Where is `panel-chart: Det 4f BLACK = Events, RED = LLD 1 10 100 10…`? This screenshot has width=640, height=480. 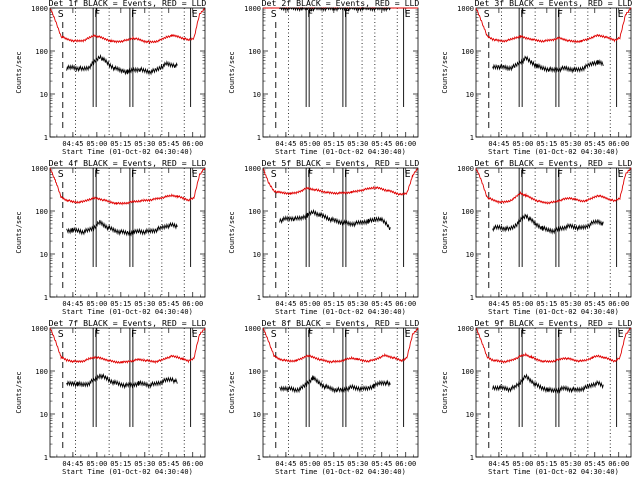
panel-chart: Det 4f BLACK = Events, RED = LLD 1 10 100 10… is located at coordinates (111, 237).